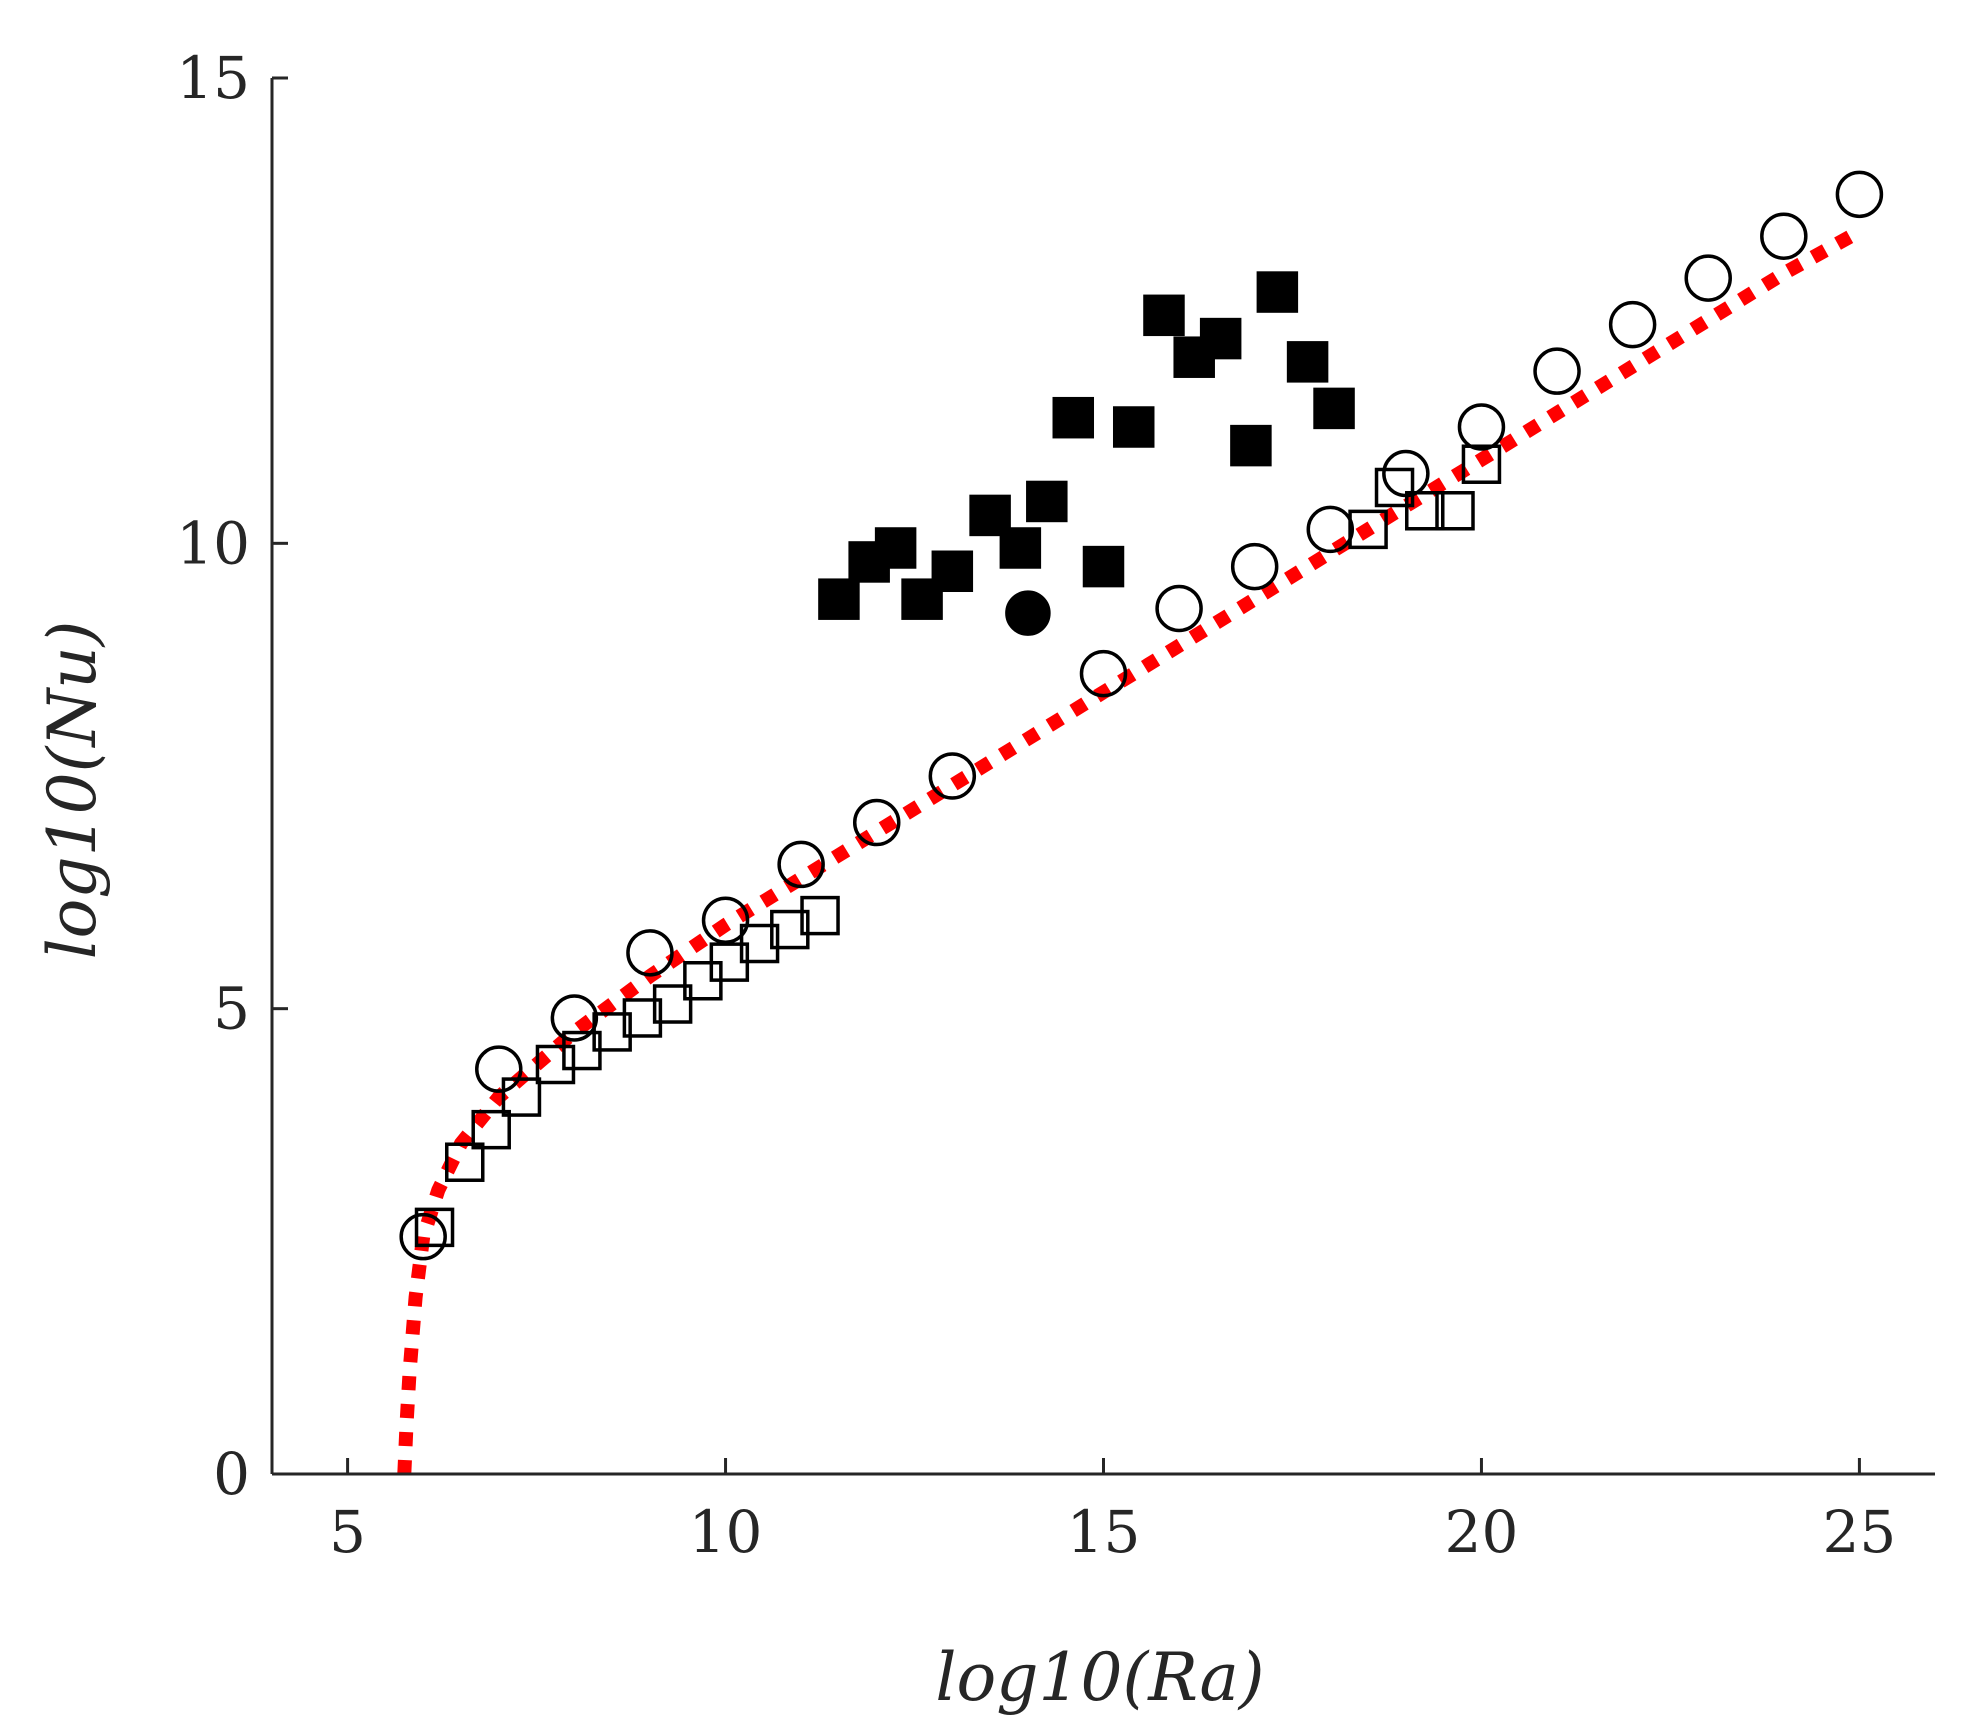 The image size is (1964, 1735). I want to click on filled-circle-series, so click(1028, 613).